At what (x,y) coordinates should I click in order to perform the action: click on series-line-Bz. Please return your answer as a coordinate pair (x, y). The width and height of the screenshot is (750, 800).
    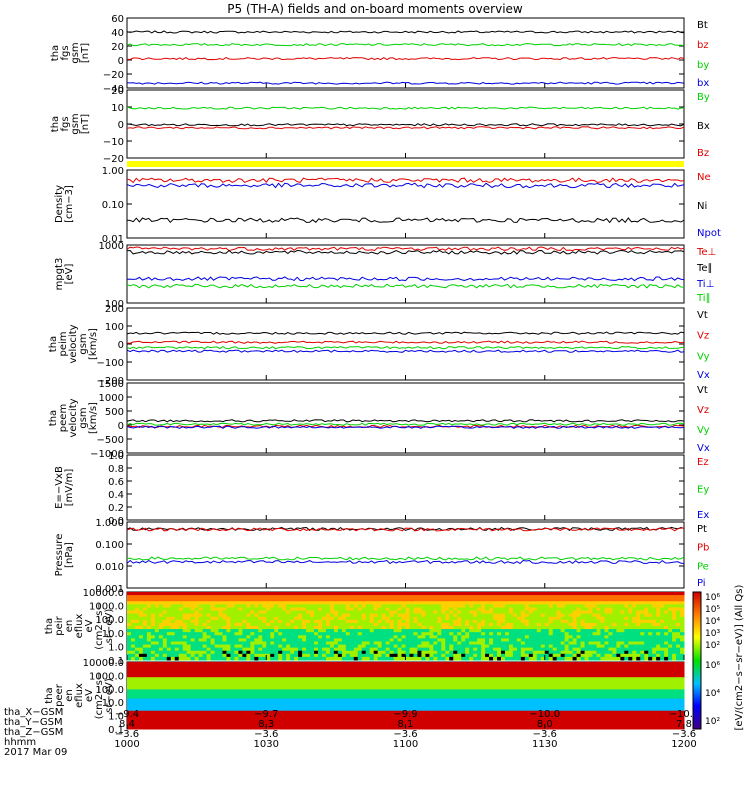
    Looking at the image, I should click on (405, 128).